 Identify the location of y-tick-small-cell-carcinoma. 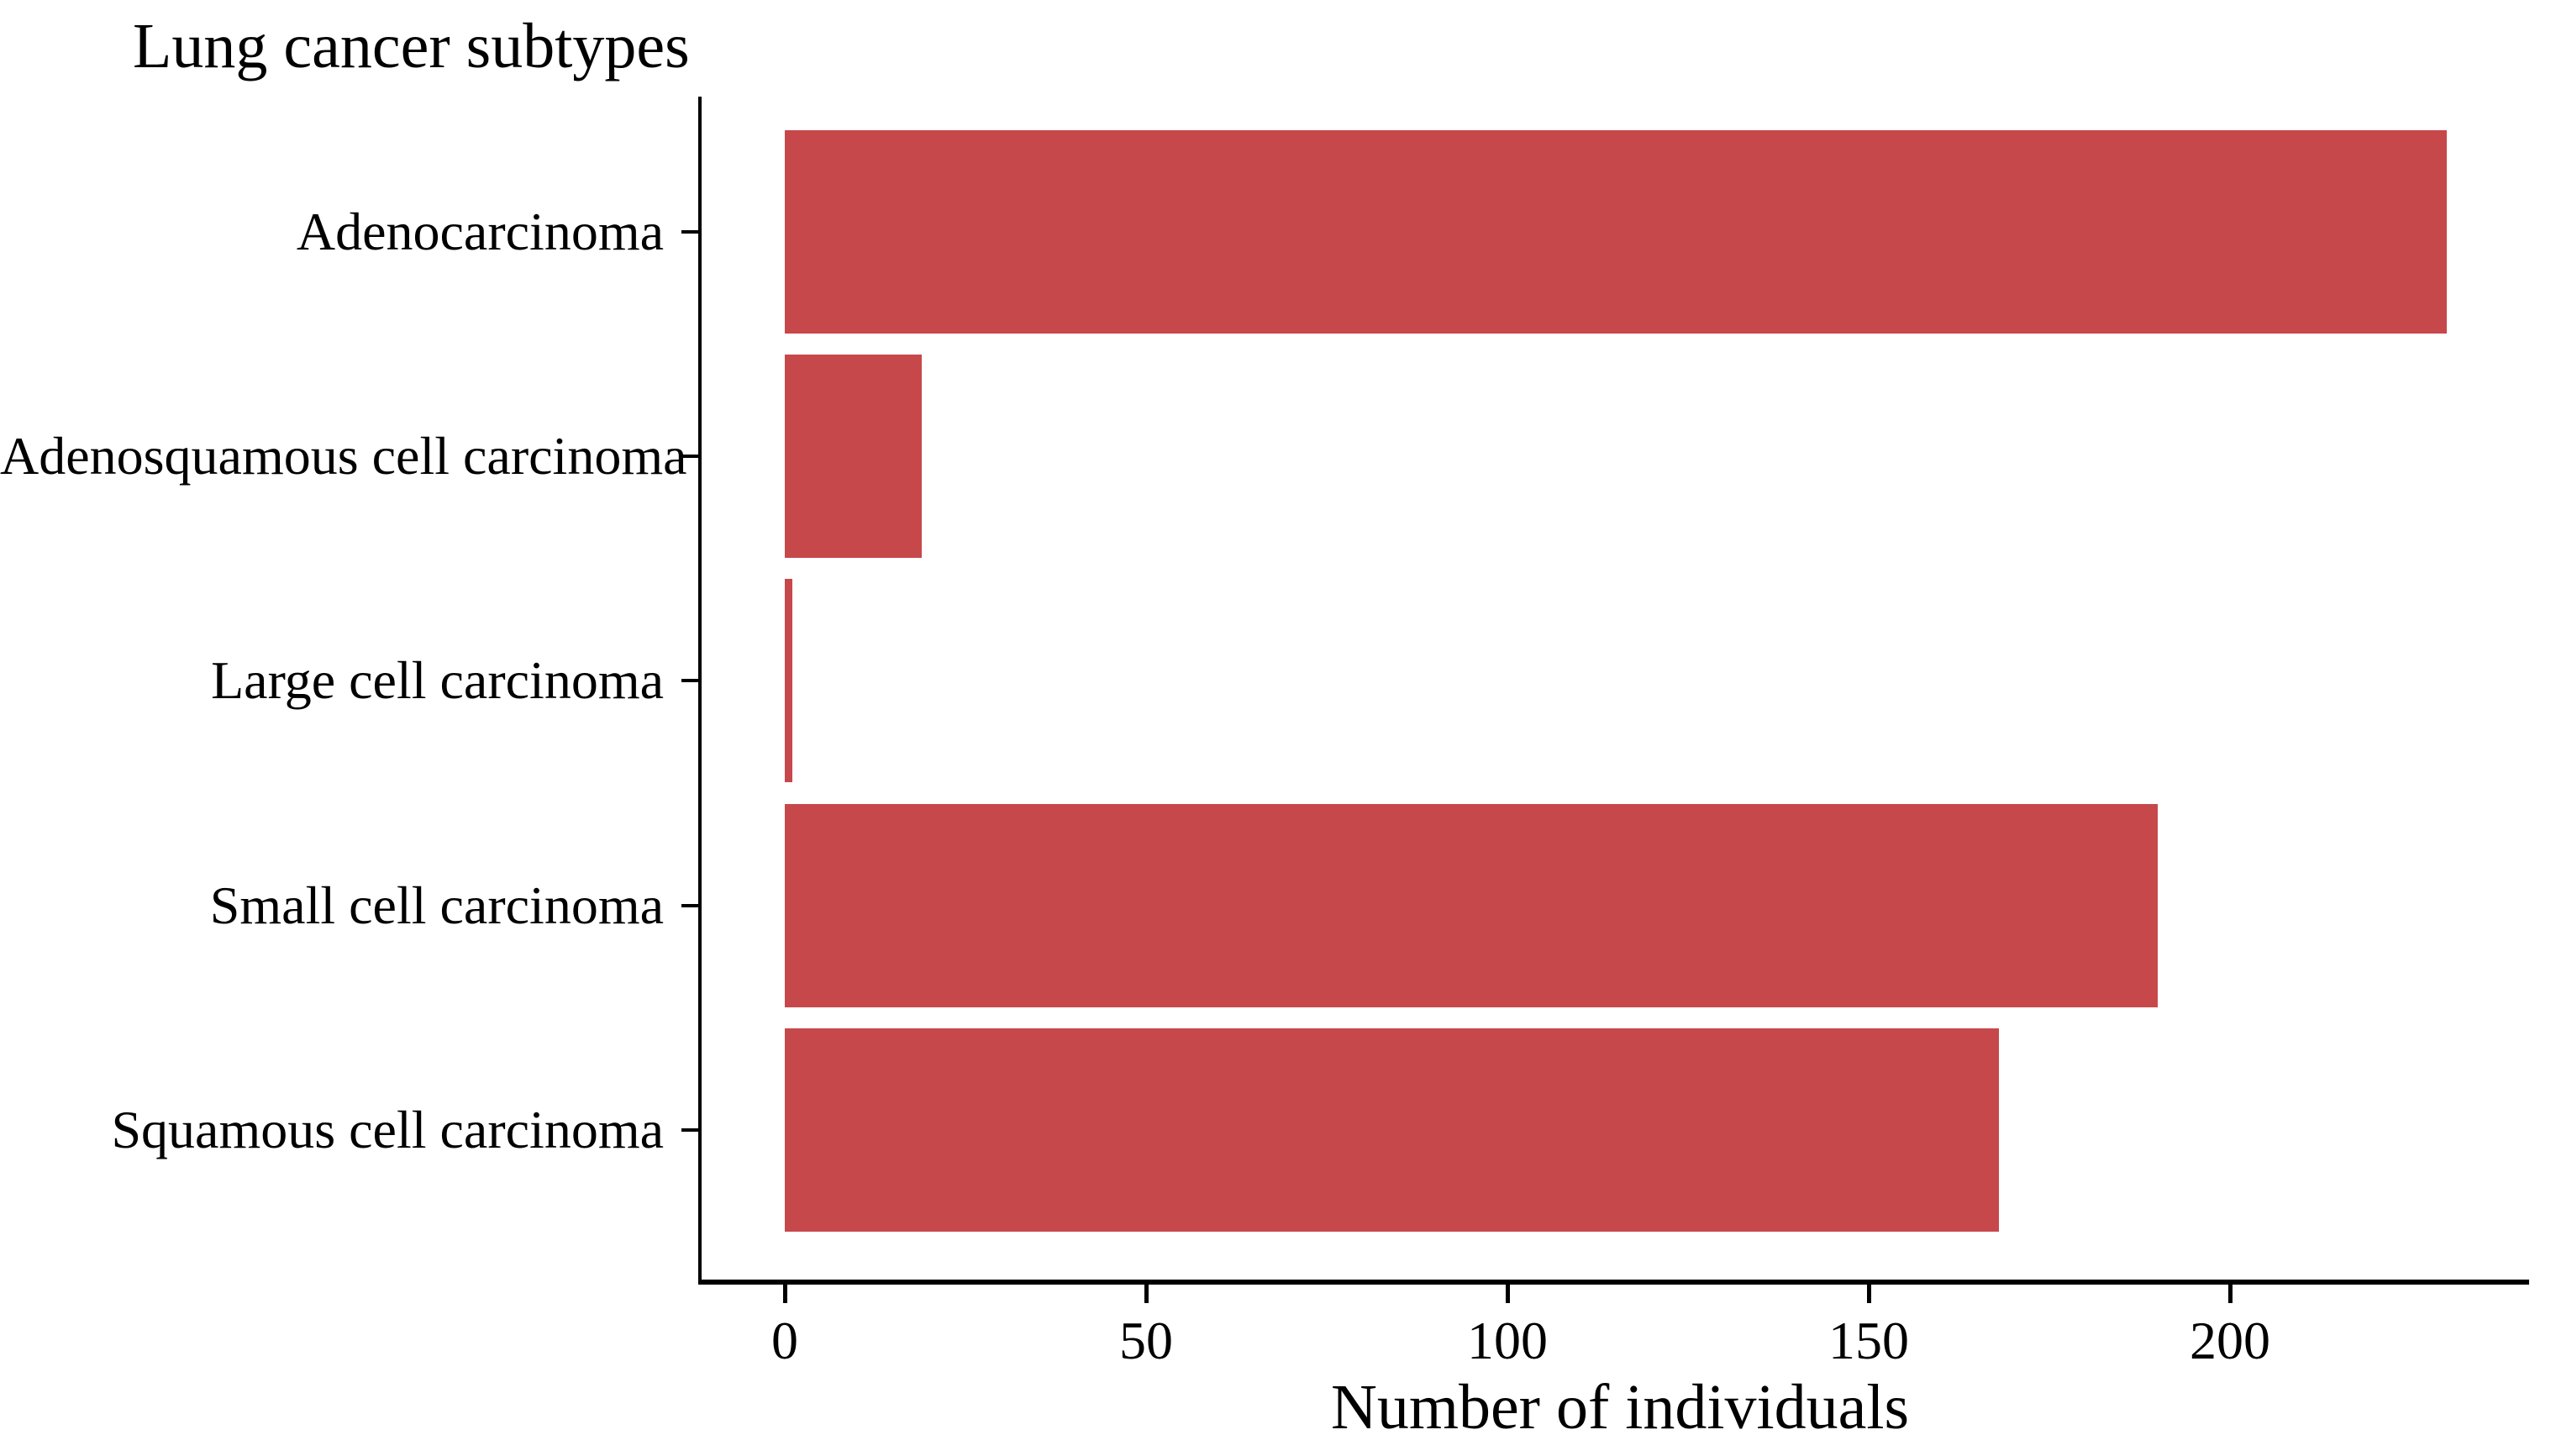
(690, 905).